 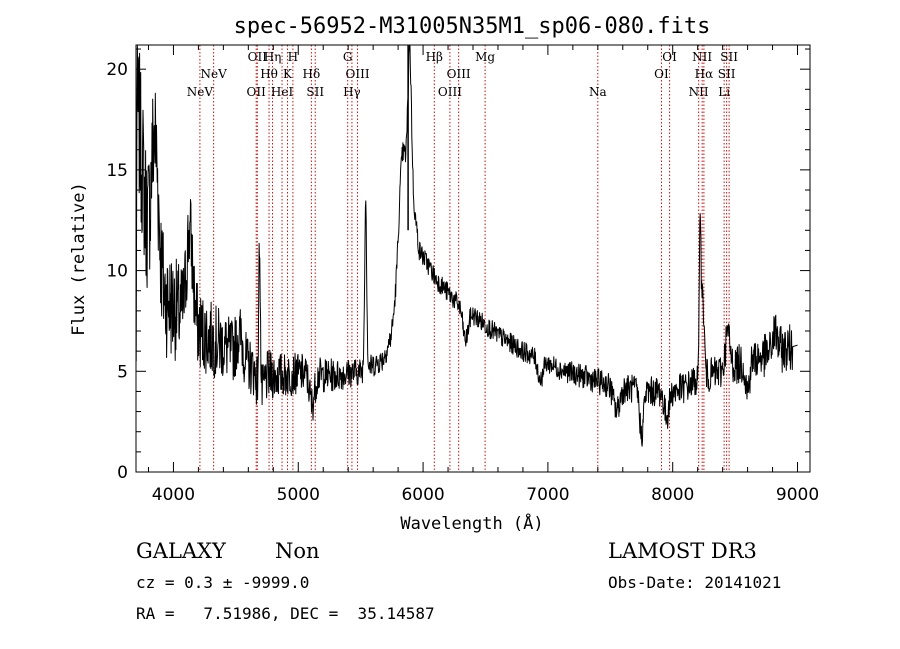 I want to click on line-label: Na, so click(x=598, y=92).